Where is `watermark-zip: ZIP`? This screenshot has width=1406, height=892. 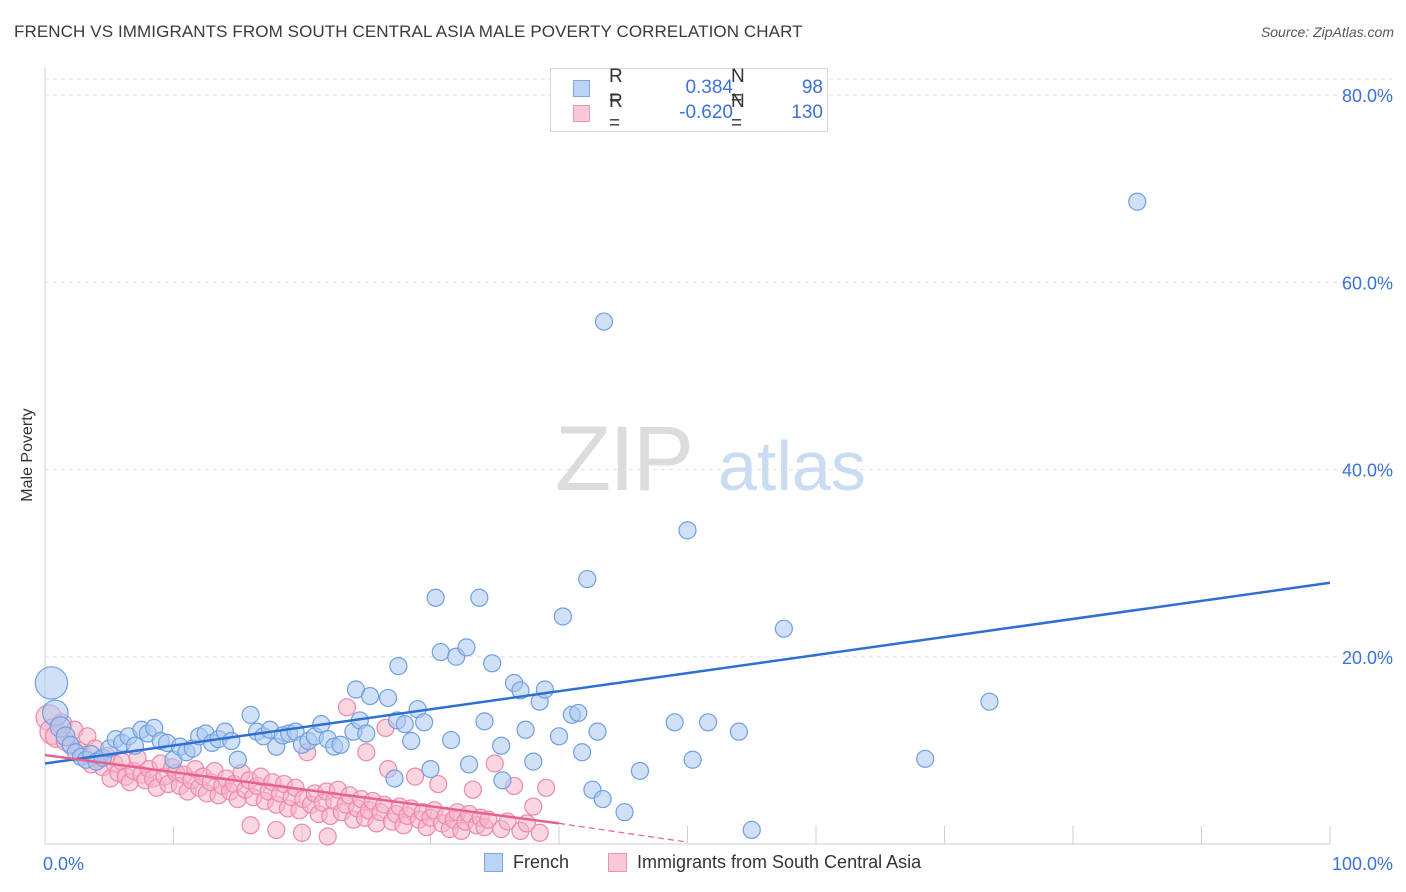 watermark-zip: ZIP is located at coordinates (623, 459).